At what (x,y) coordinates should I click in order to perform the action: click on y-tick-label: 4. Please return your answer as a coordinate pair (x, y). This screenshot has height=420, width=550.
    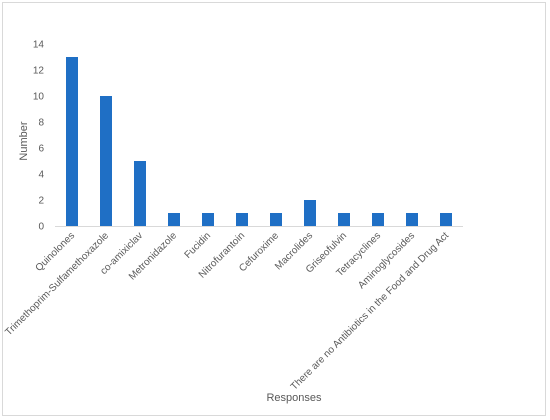
    Looking at the image, I should click on (41, 175).